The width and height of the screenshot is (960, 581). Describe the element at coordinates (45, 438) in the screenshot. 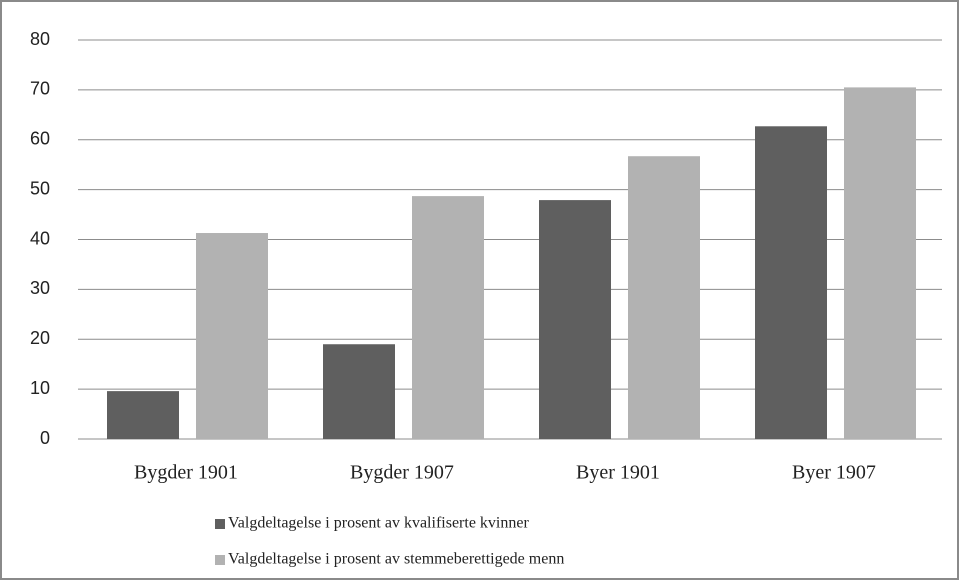

I see `y-tick-label: 0` at that location.